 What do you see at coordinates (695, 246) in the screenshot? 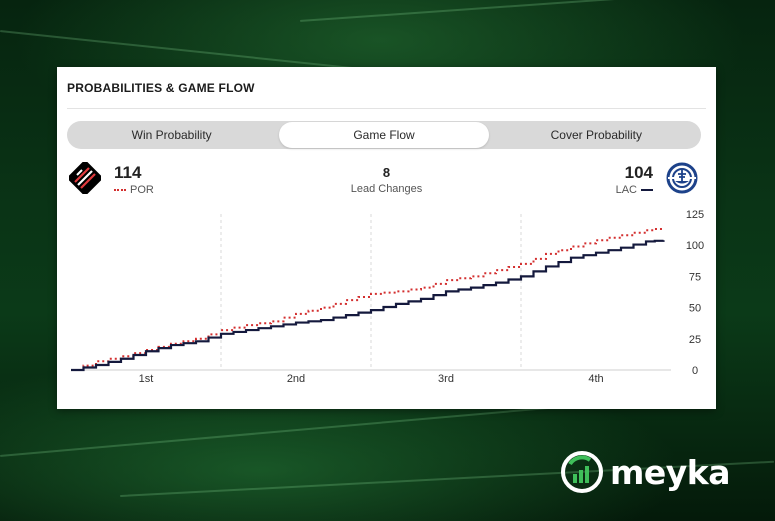
I see `y-tick-label: 100` at bounding box center [695, 246].